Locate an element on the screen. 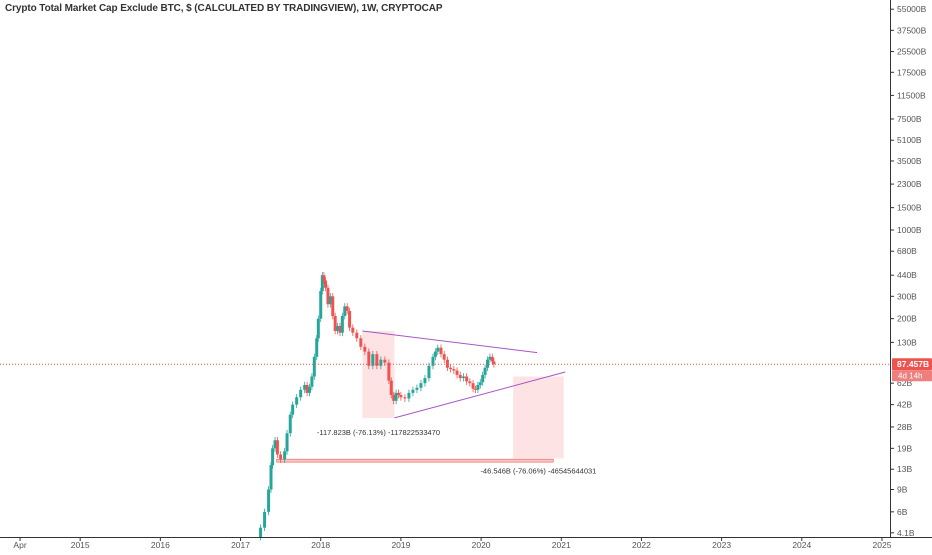 The height and width of the screenshot is (555, 932). y-tick-label: 6B is located at coordinates (902, 512).